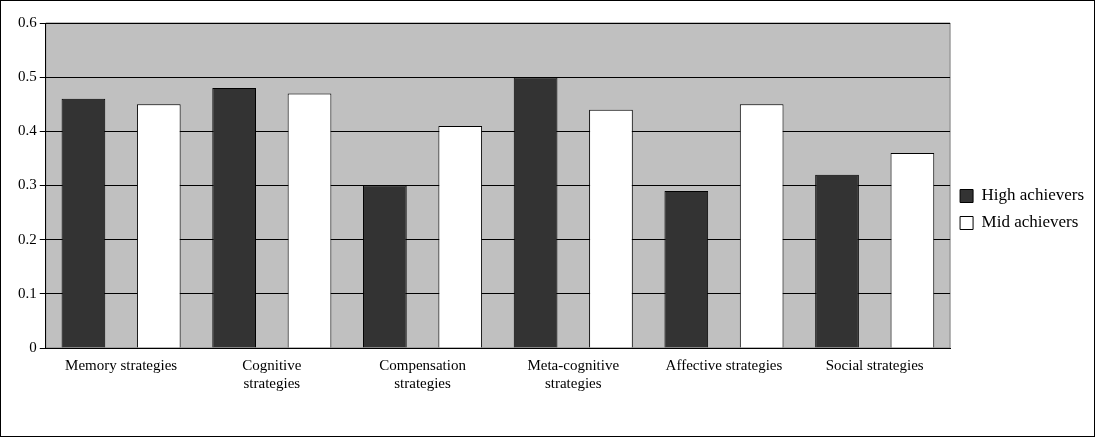 This screenshot has width=1095, height=437. What do you see at coordinates (28, 130) in the screenshot?
I see `y-tick-label: 0.4` at bounding box center [28, 130].